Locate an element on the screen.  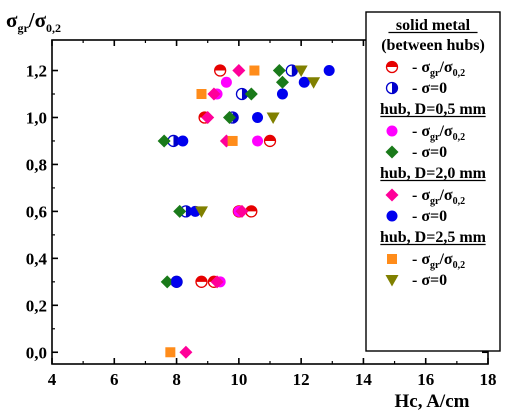
x-tick-label: 18 is located at coordinates (488, 379).